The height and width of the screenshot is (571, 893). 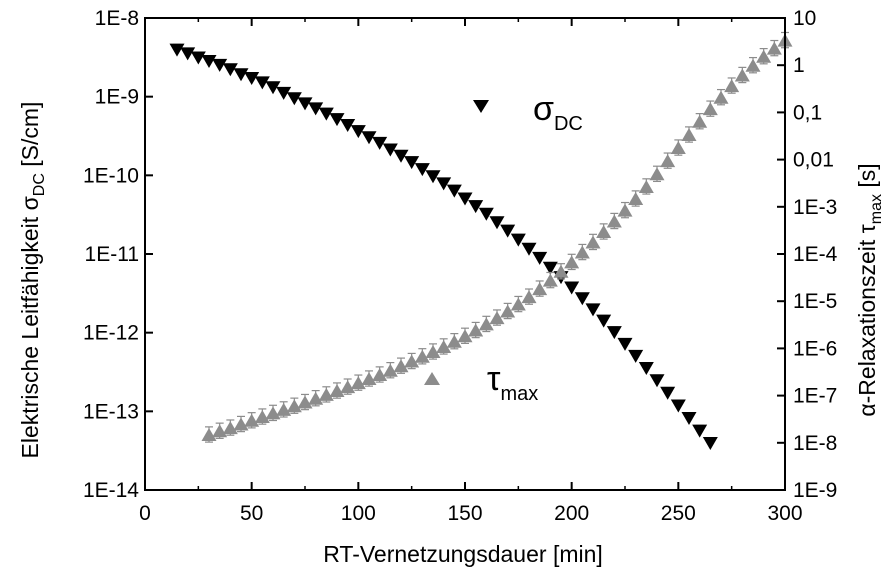 I want to click on y-left-tick-label: 1E-9, so click(x=117, y=97).